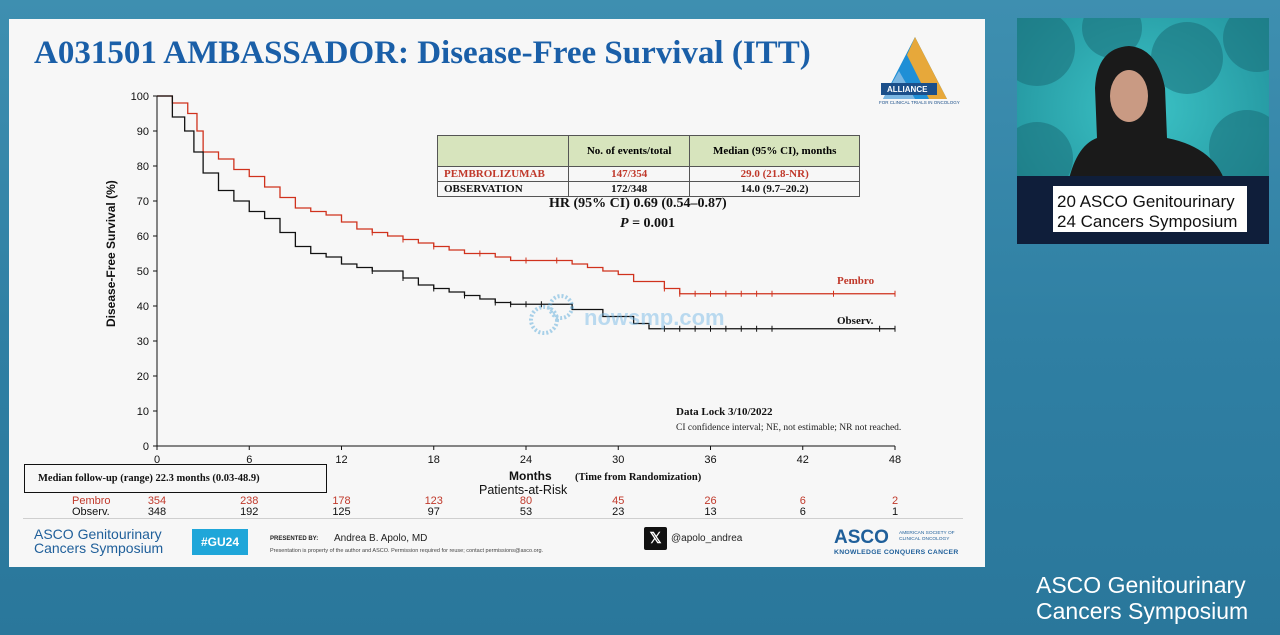 The height and width of the screenshot is (635, 1280). What do you see at coordinates (629, 151) in the screenshot?
I see `stats-header-events: No. of events/total` at bounding box center [629, 151].